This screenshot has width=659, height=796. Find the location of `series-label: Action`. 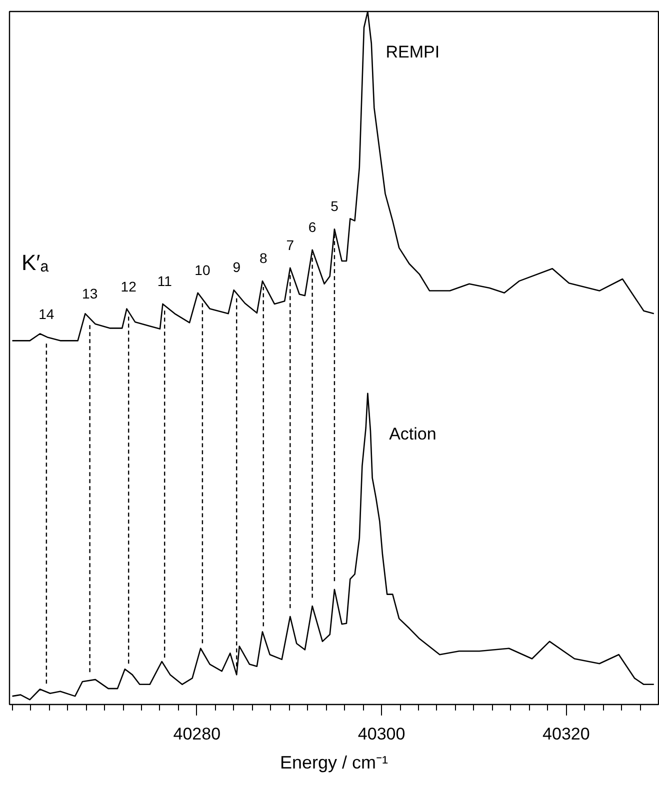

series-label: Action is located at coordinates (412, 434).